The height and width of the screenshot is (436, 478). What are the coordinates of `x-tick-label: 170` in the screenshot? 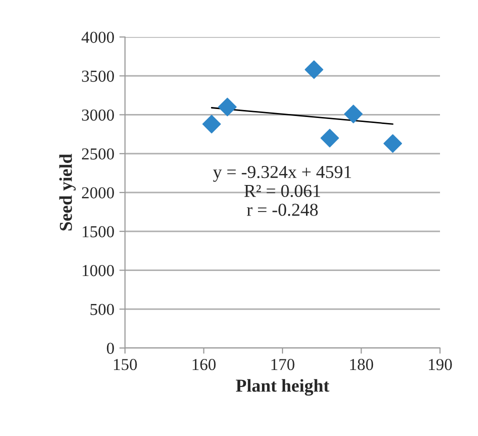 It's located at (282, 364).